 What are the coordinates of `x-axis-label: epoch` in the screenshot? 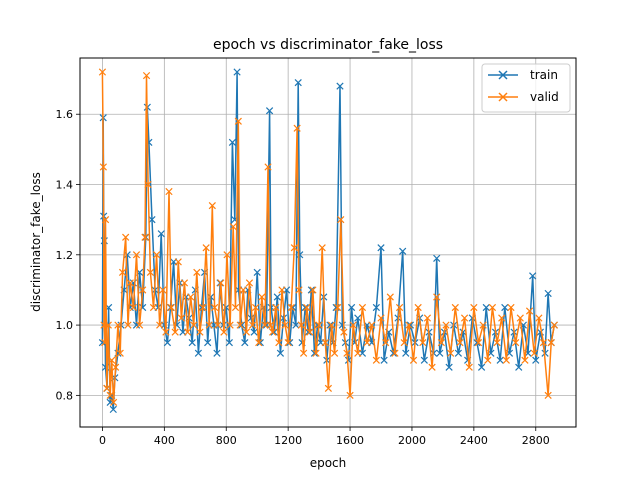 It's located at (328, 463).